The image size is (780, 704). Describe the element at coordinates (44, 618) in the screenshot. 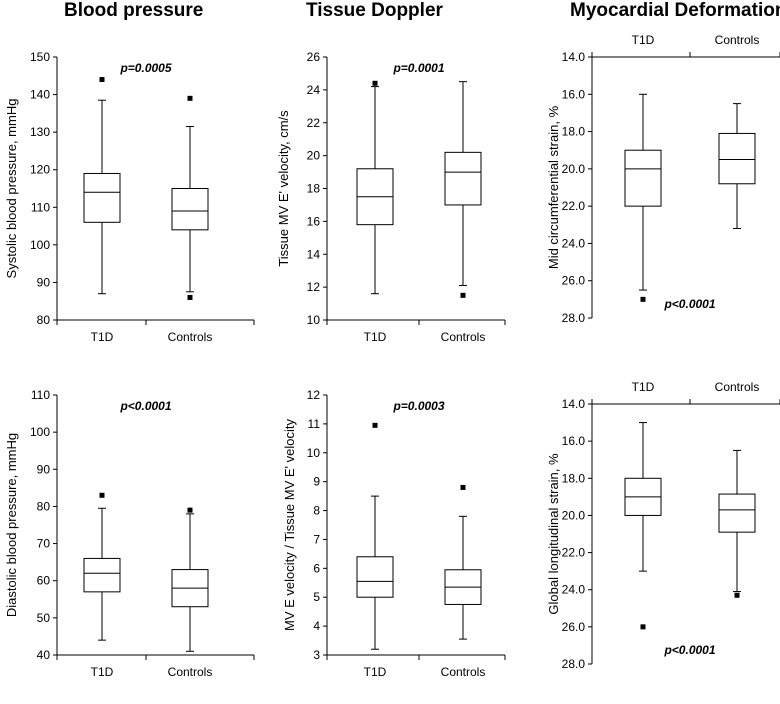

I see `y-tick-label: 50` at that location.